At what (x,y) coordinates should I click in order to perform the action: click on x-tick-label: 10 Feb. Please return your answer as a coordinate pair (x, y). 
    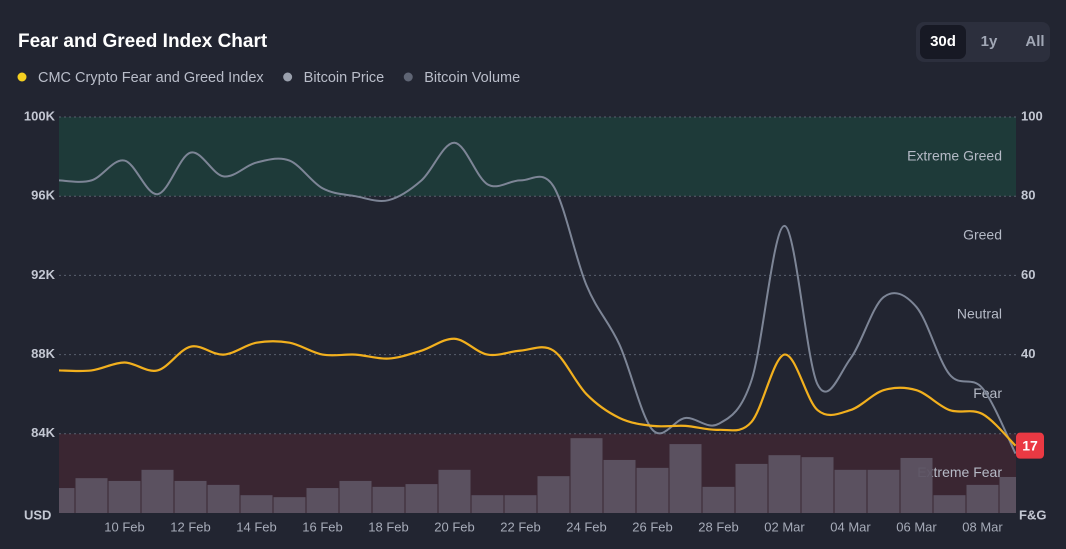
    Looking at the image, I should click on (124, 526).